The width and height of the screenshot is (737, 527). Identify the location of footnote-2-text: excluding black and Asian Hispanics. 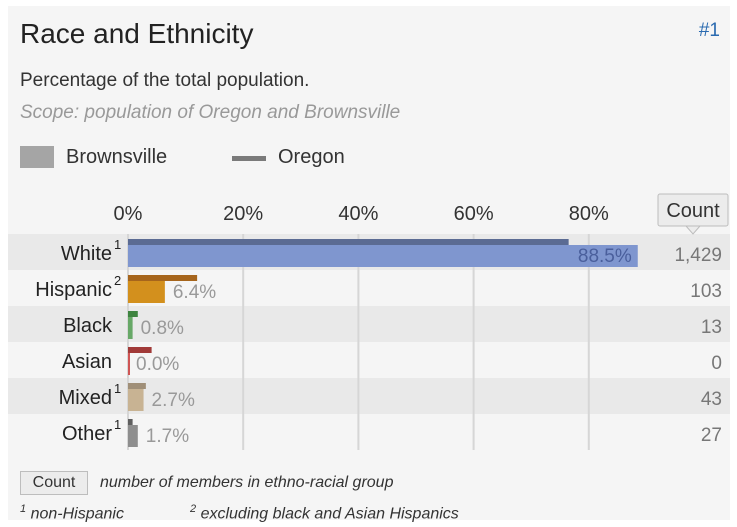
(329, 514).